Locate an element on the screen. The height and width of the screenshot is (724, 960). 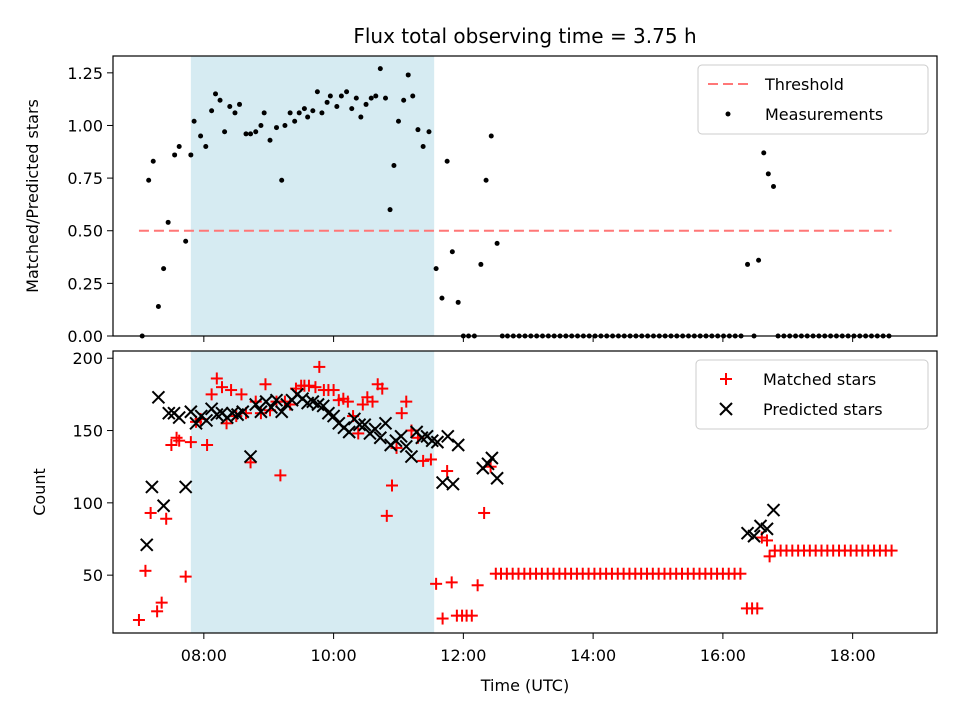
chart-title: Flux total observing time = 3.75 h is located at coordinates (524, 36).